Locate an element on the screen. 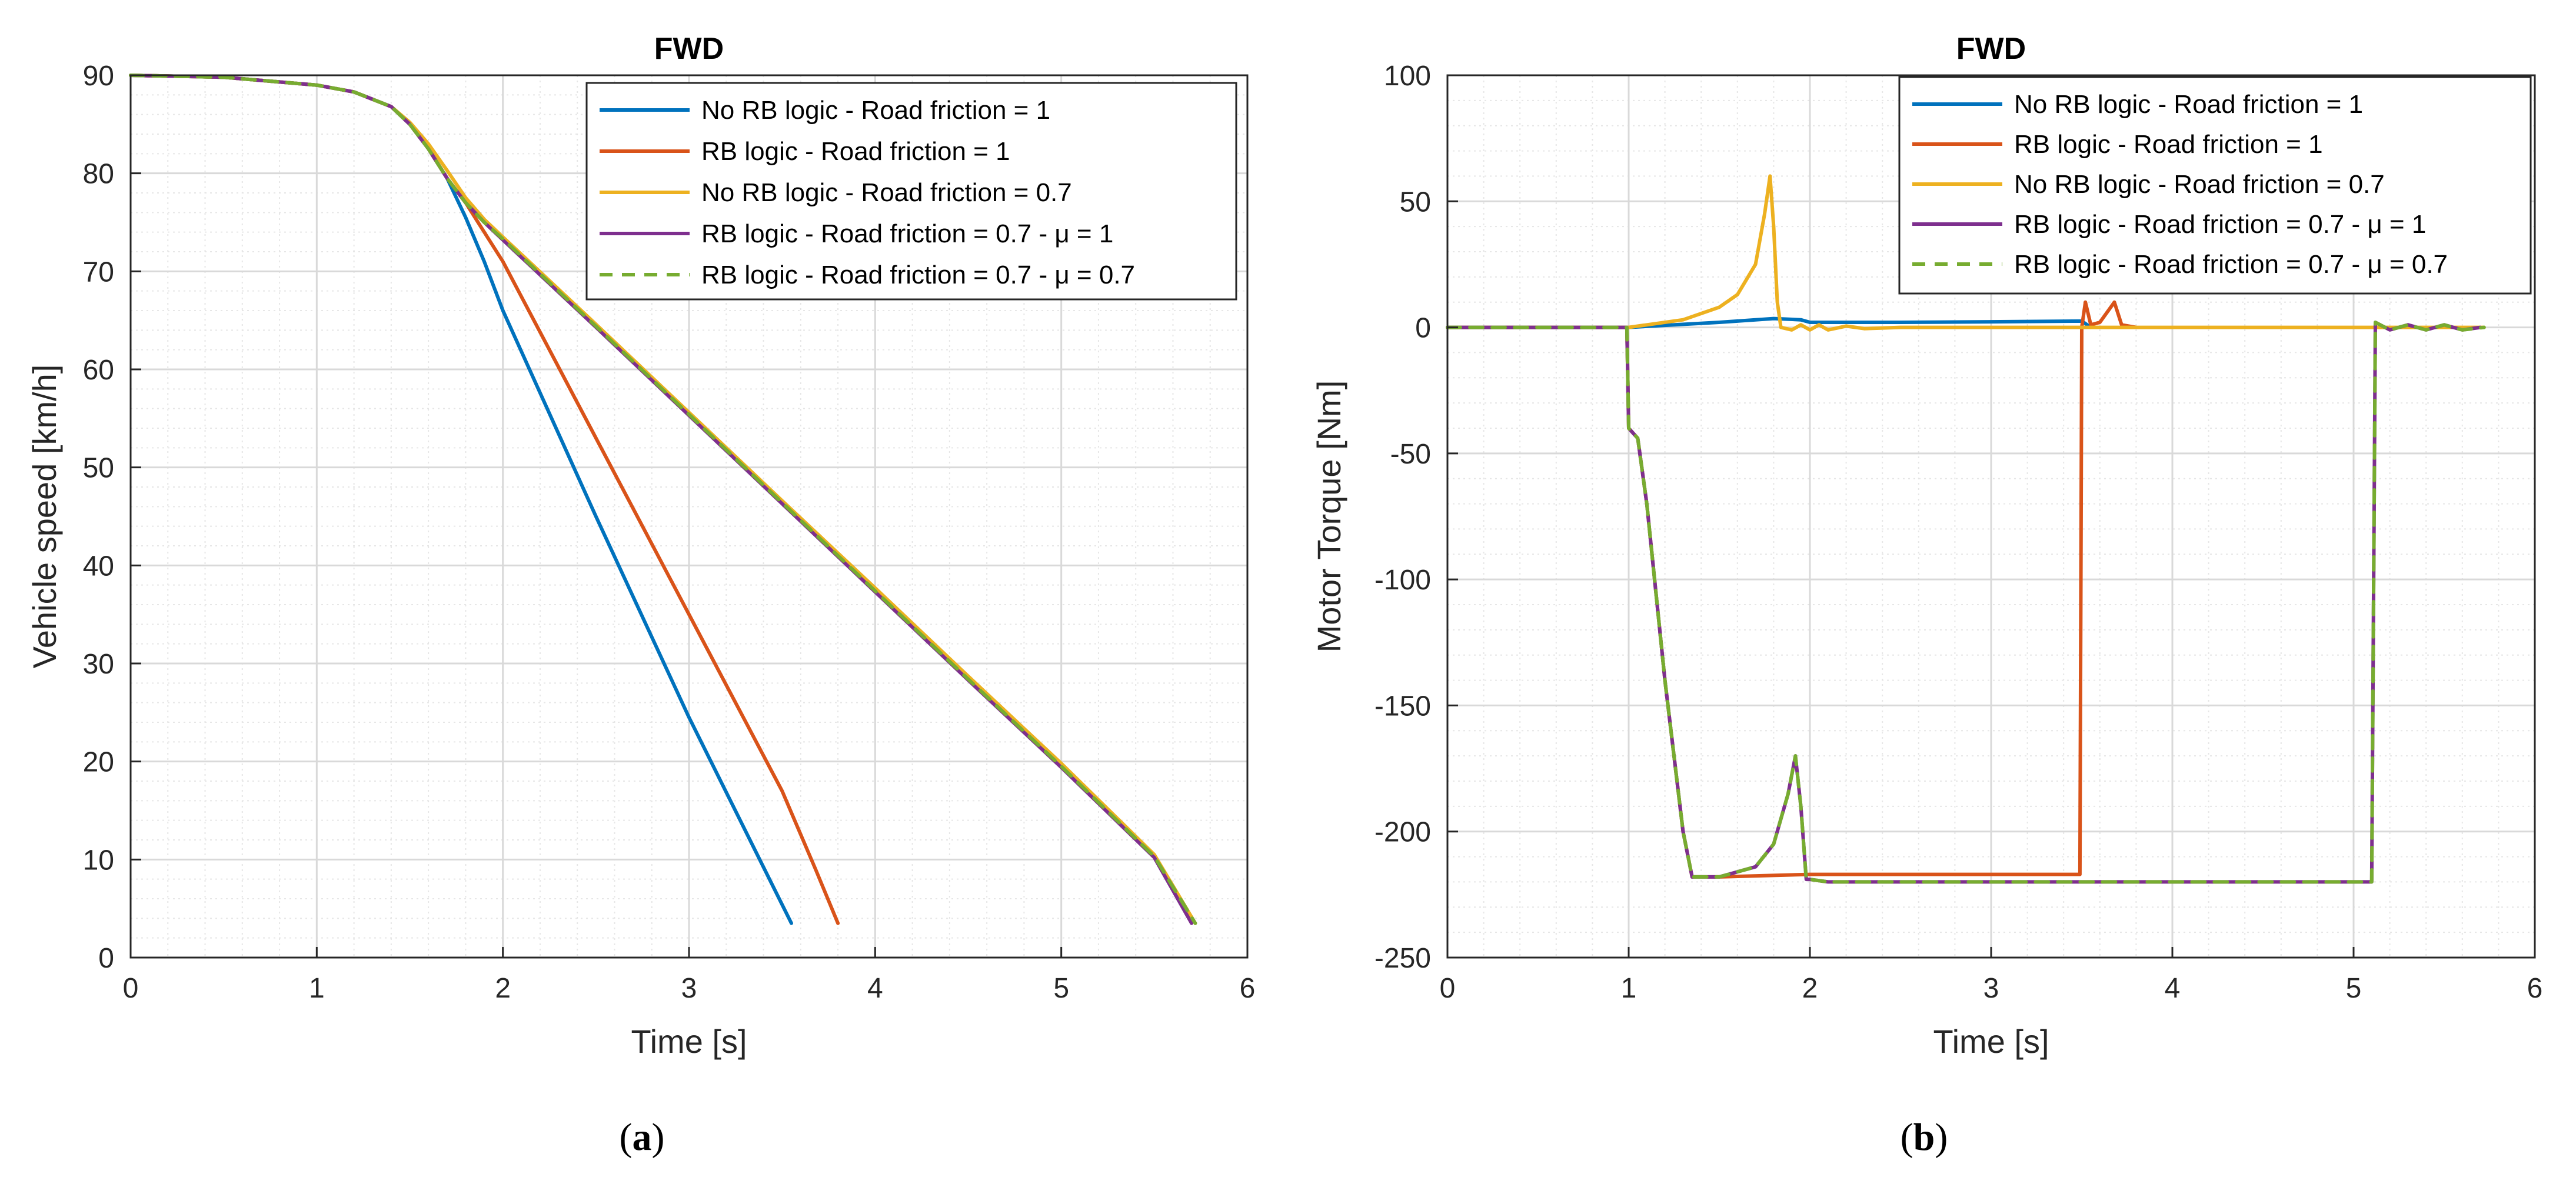 The width and height of the screenshot is (2576, 1184). caption-letter: a is located at coordinates (642, 1137).